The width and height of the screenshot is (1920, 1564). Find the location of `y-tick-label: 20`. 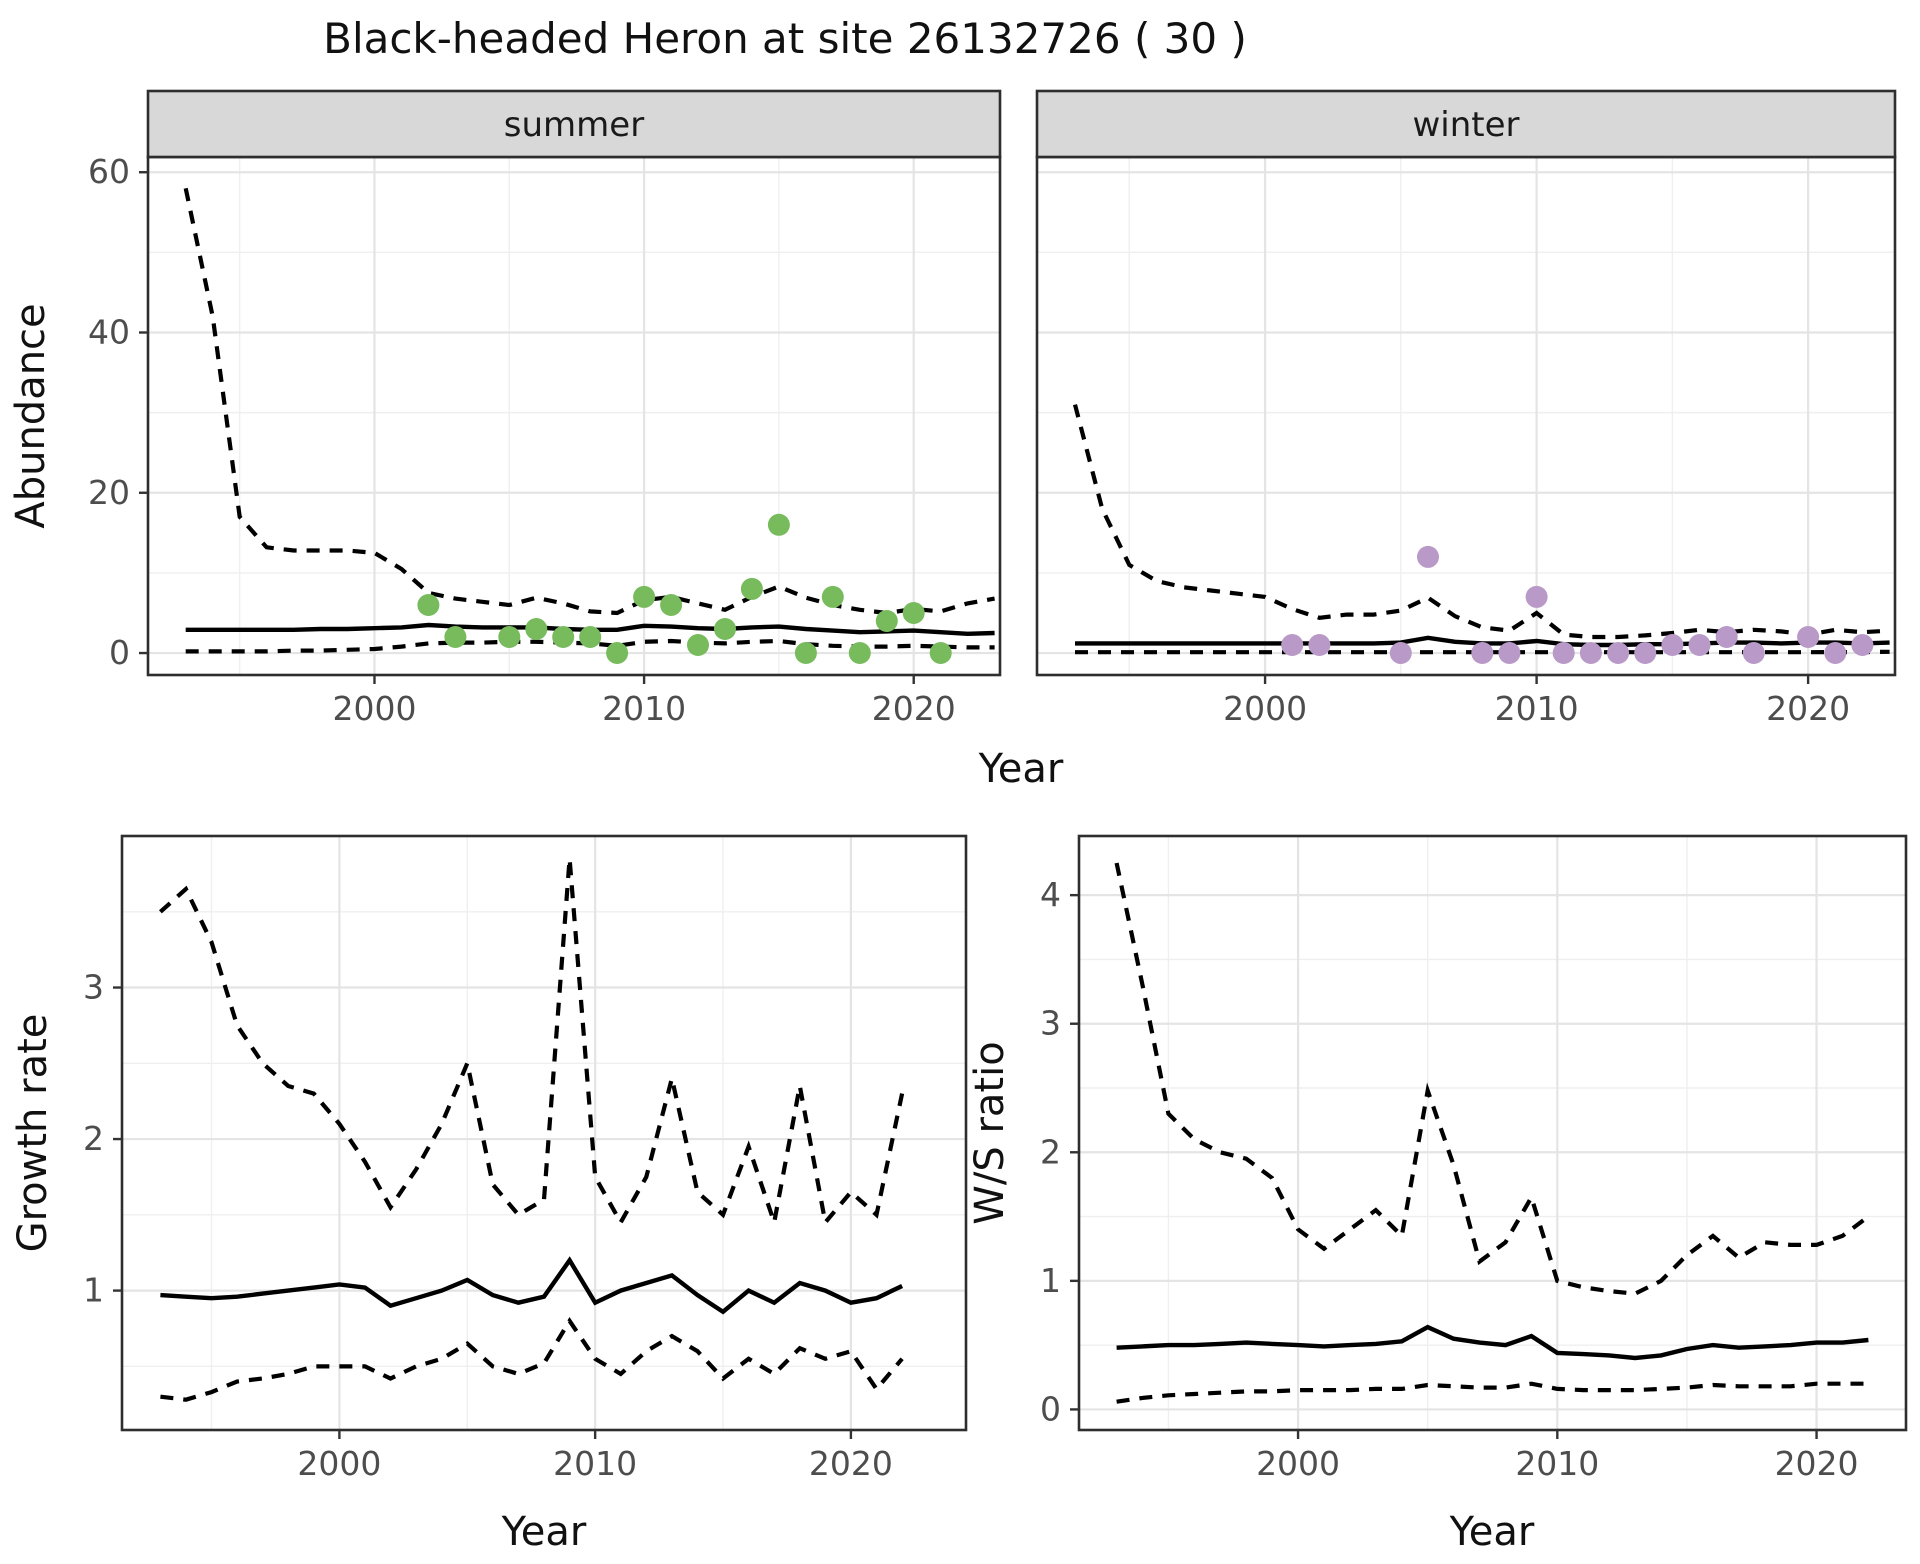

y-tick-label: 20 is located at coordinates (109, 492).